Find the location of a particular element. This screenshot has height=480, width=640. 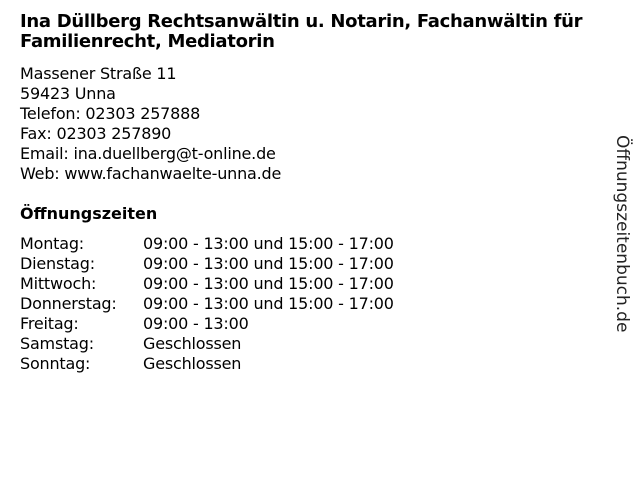

website: Web: www.fachanwaelte-unna.de is located at coordinates (151, 173).